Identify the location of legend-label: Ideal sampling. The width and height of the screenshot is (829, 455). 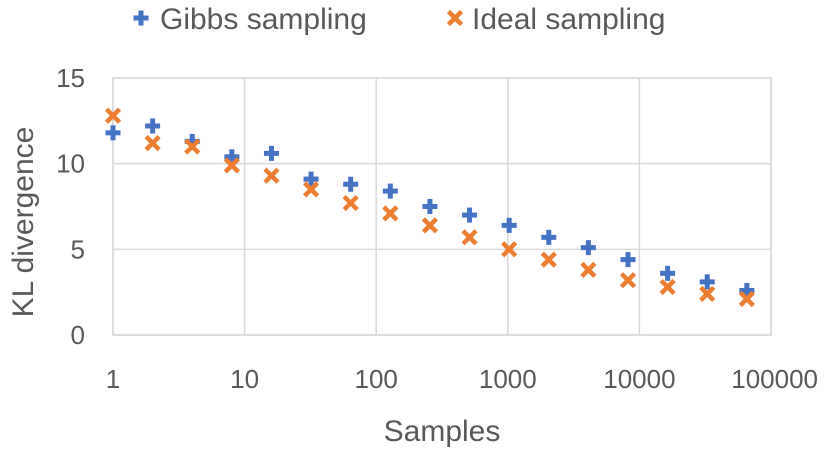
(568, 19).